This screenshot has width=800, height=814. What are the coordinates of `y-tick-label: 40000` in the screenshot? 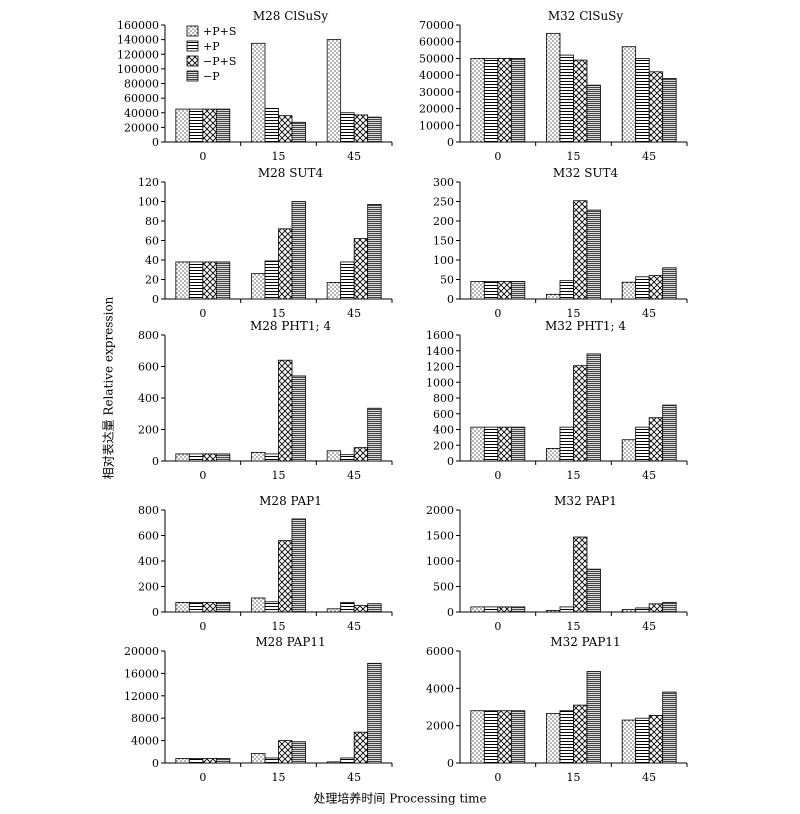 It's located at (141, 113).